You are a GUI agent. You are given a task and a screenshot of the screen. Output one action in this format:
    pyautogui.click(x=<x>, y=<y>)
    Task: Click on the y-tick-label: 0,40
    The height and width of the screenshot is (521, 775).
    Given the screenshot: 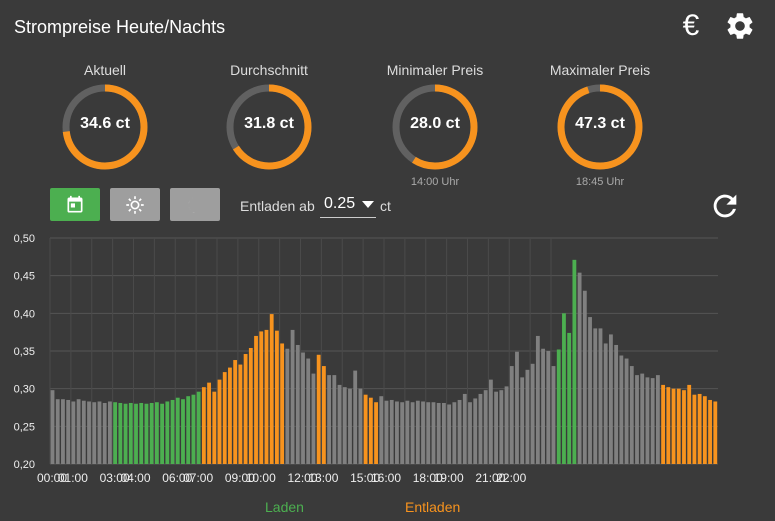 What is the action you would take?
    pyautogui.click(x=24, y=314)
    